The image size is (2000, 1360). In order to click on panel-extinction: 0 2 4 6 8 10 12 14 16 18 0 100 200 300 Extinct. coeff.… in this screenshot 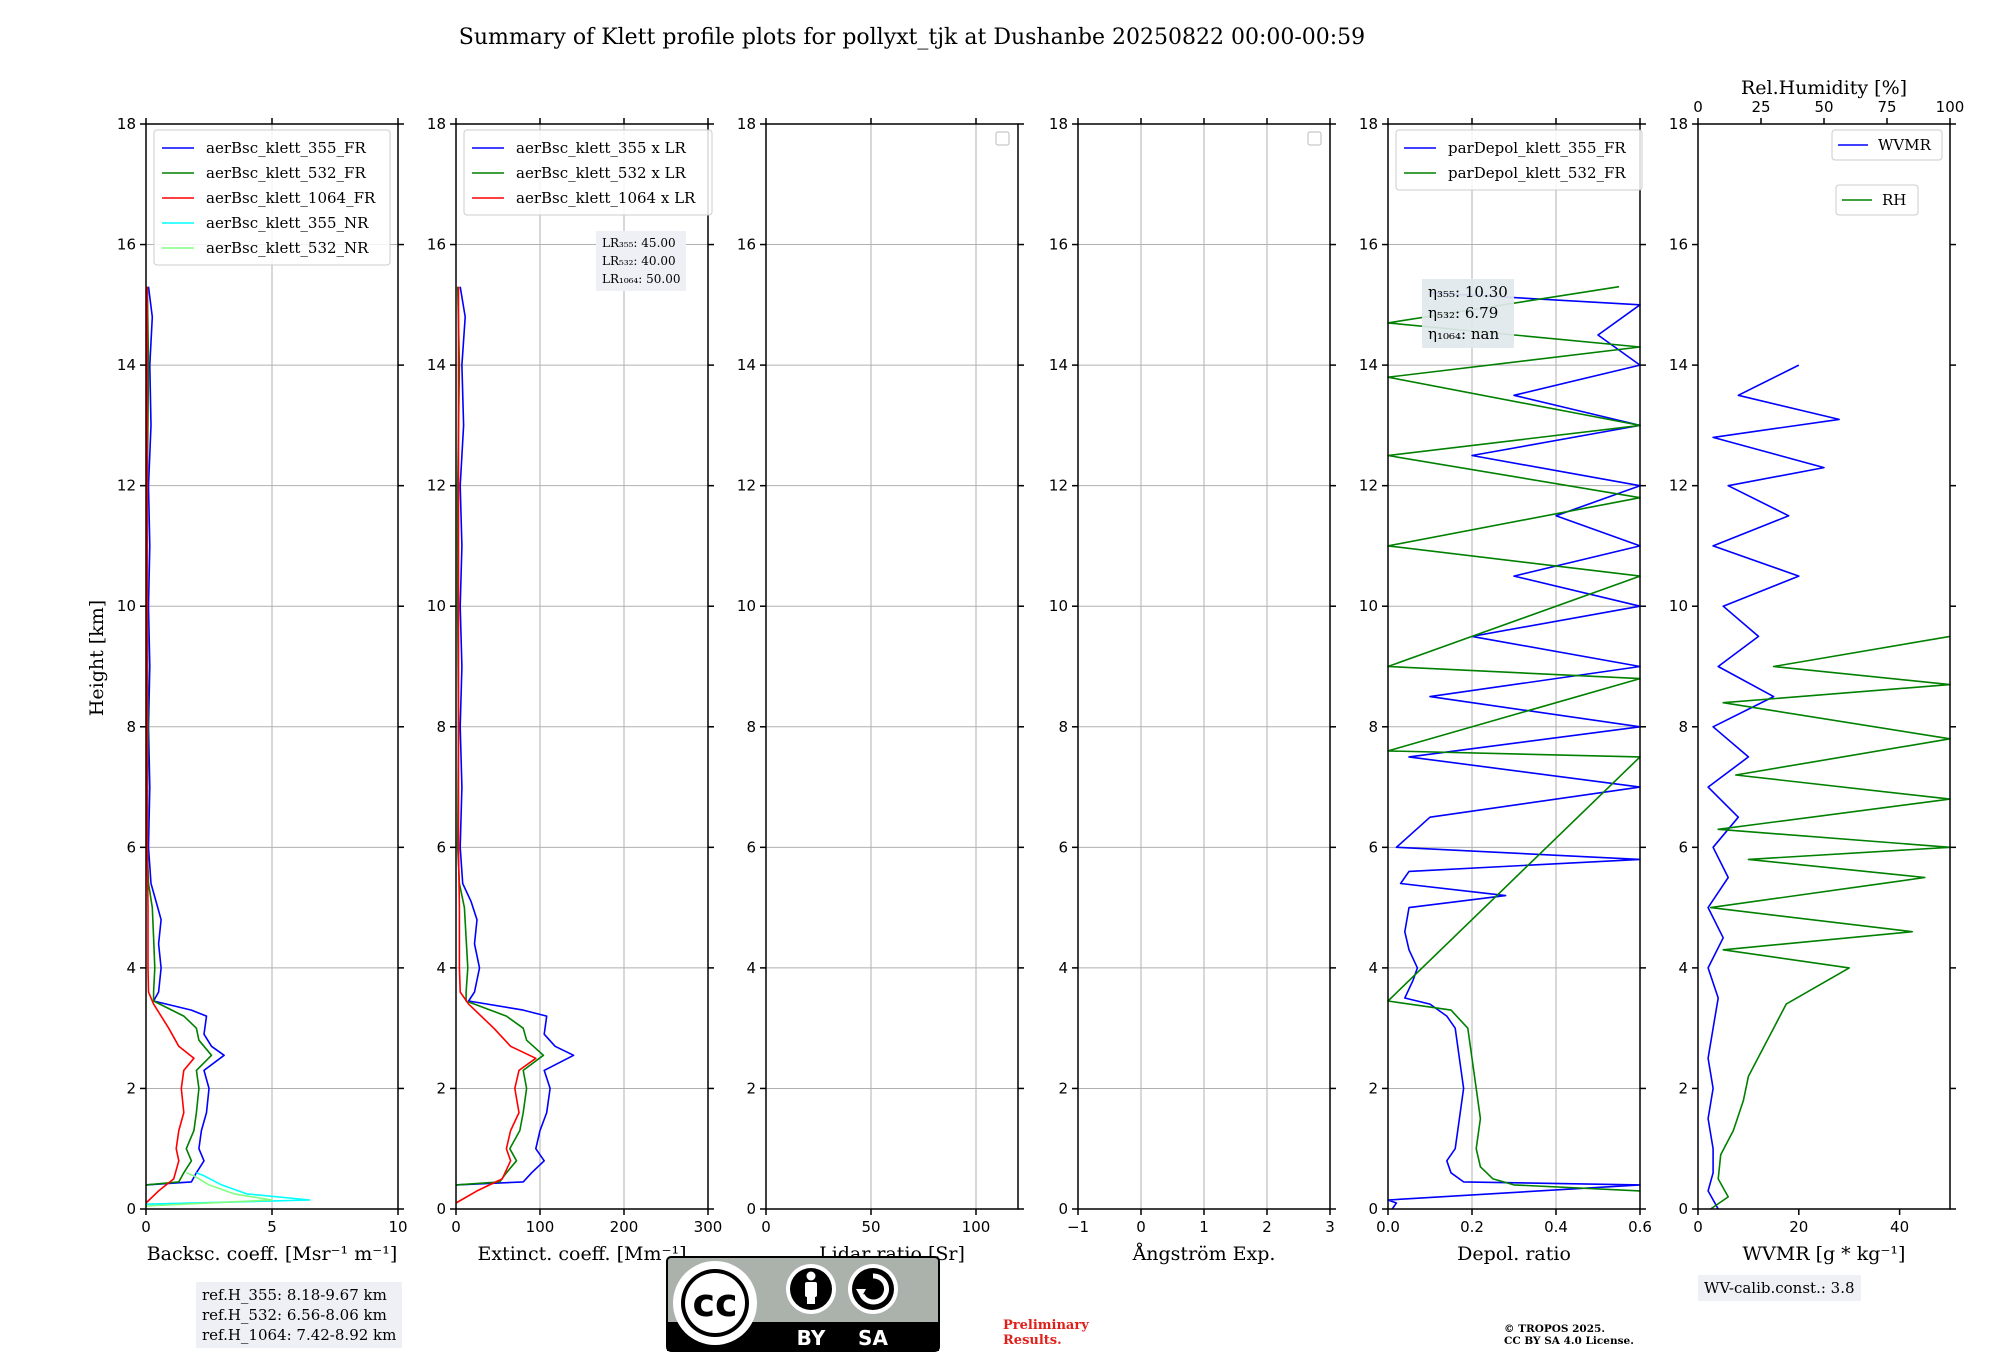, I will do `click(574, 690)`.